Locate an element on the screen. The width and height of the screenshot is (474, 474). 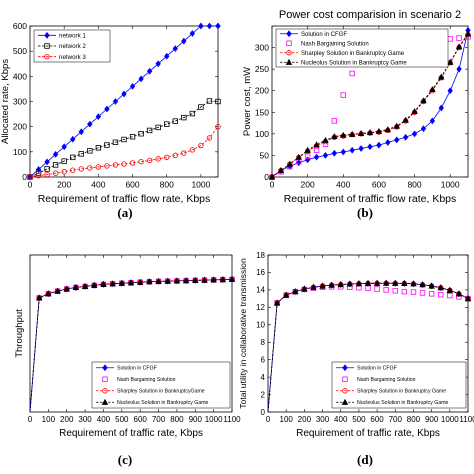
y-tick-label: 18 is located at coordinates (260, 255).